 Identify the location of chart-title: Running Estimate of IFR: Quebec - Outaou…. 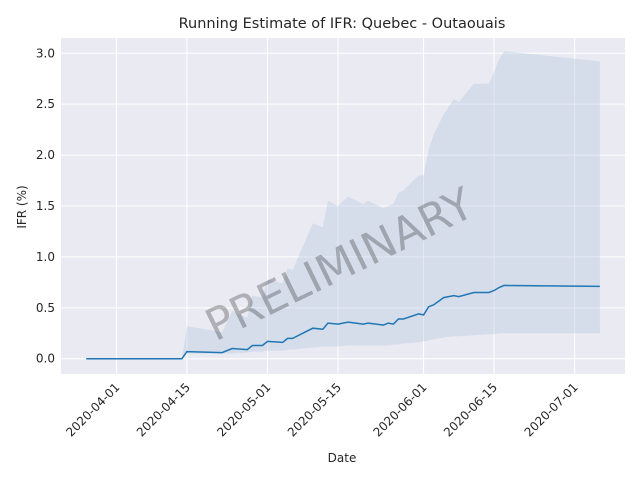
(342, 24).